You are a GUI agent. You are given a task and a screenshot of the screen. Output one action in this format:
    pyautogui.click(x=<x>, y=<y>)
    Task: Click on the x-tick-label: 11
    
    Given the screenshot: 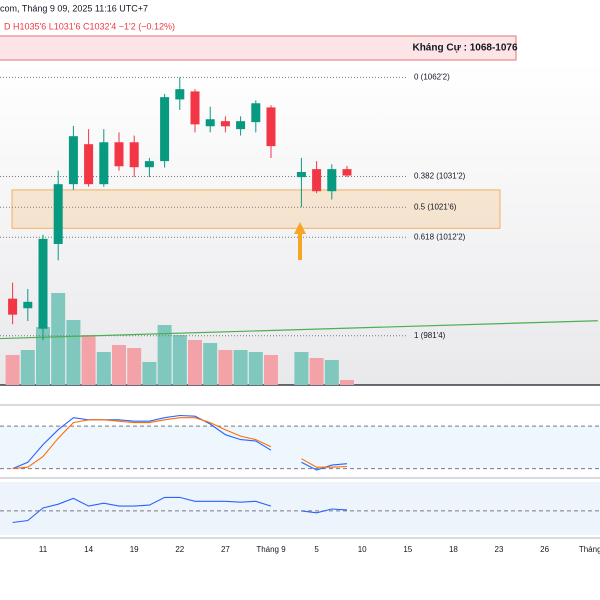 What is the action you would take?
    pyautogui.click(x=43, y=549)
    